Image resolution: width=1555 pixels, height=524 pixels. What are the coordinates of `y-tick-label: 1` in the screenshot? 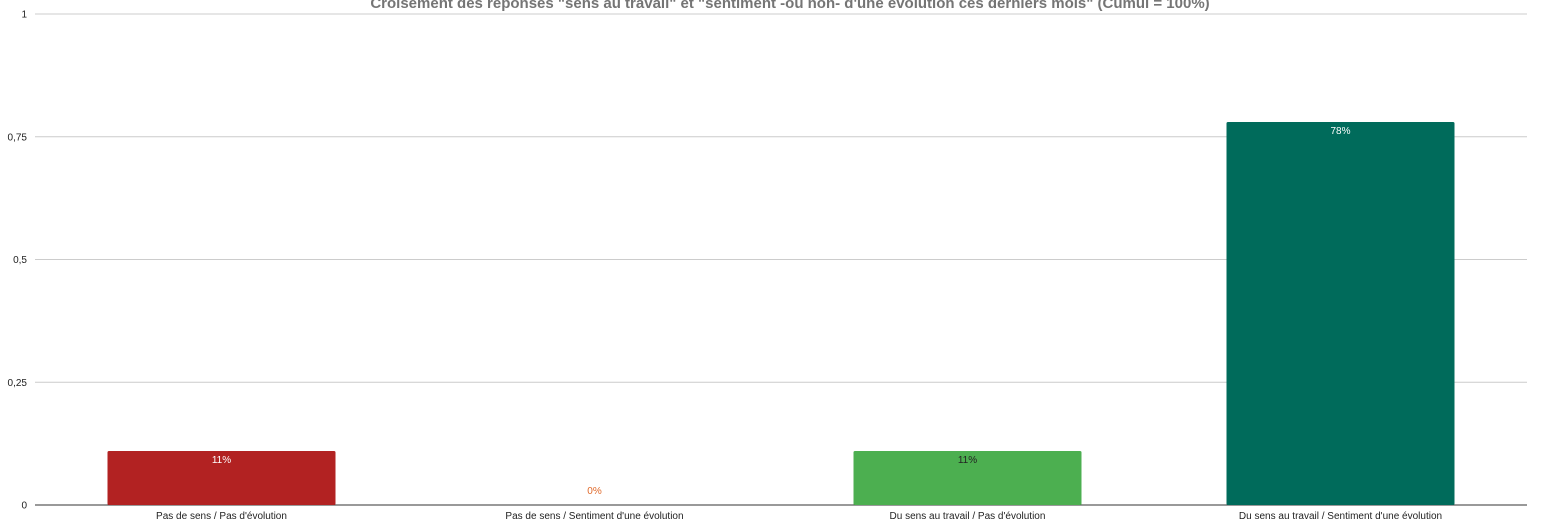 It's located at (24, 15).